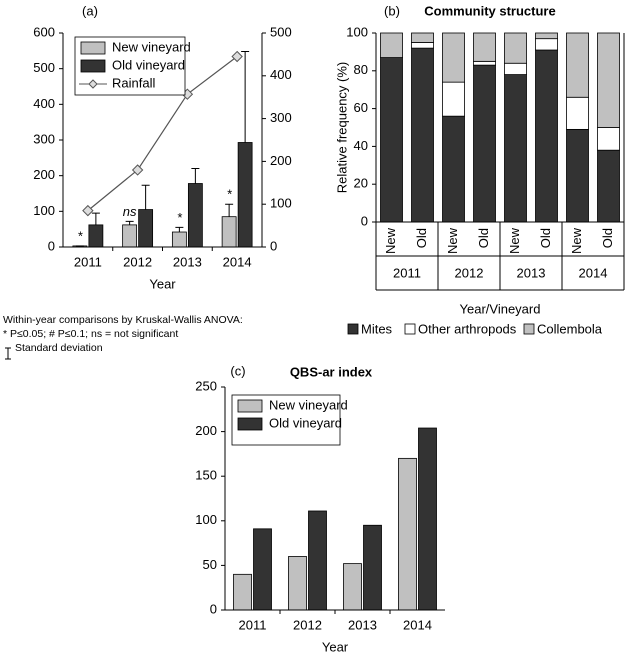  I want to click on y2-tick-label: 500, so click(281, 31).